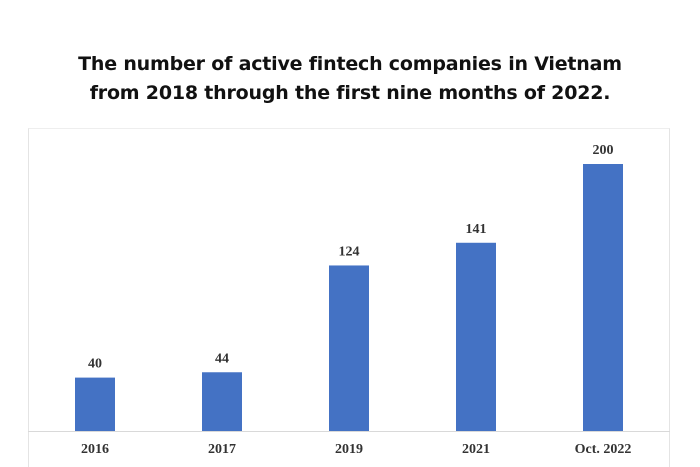 The height and width of the screenshot is (467, 700). I want to click on data-label: 44, so click(222, 358).